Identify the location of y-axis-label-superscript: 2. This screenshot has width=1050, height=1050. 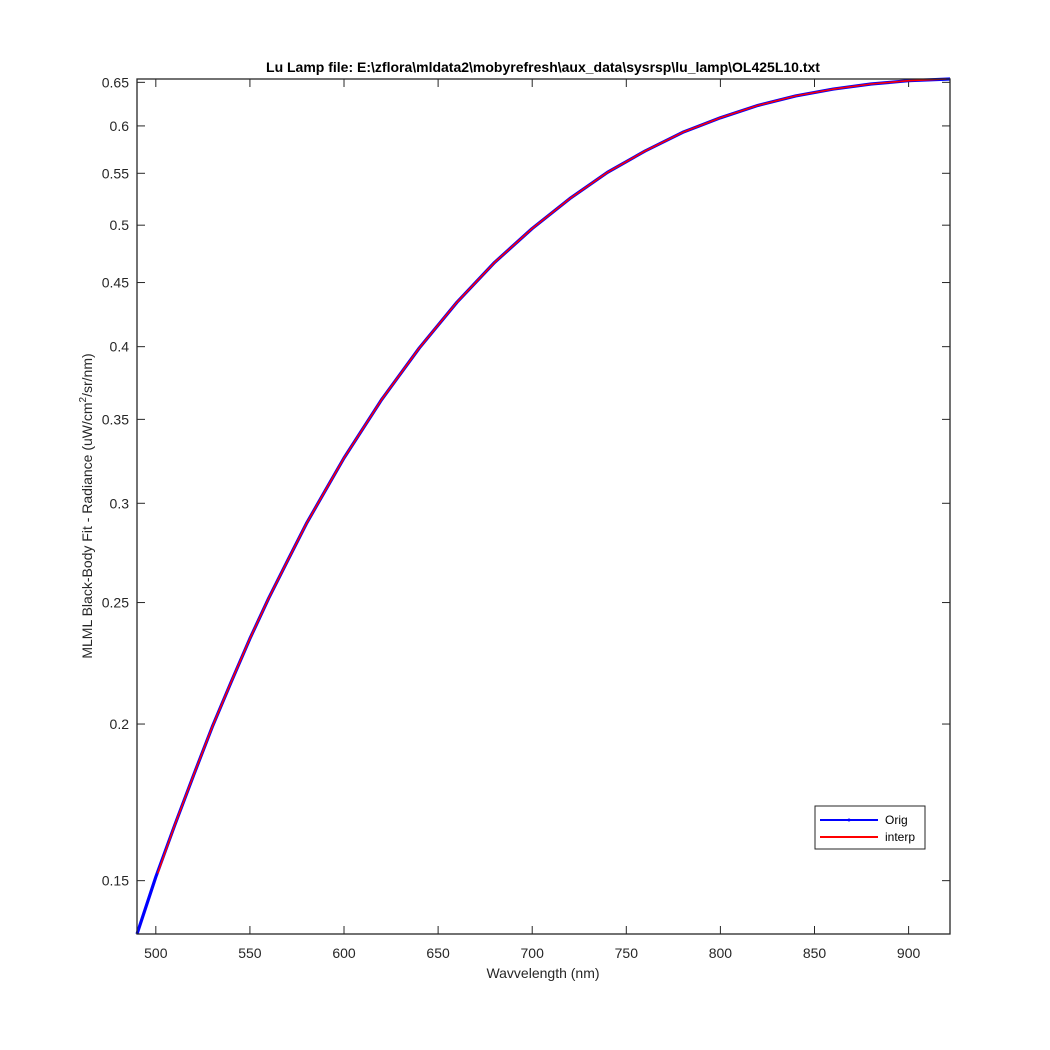
(83, 399).